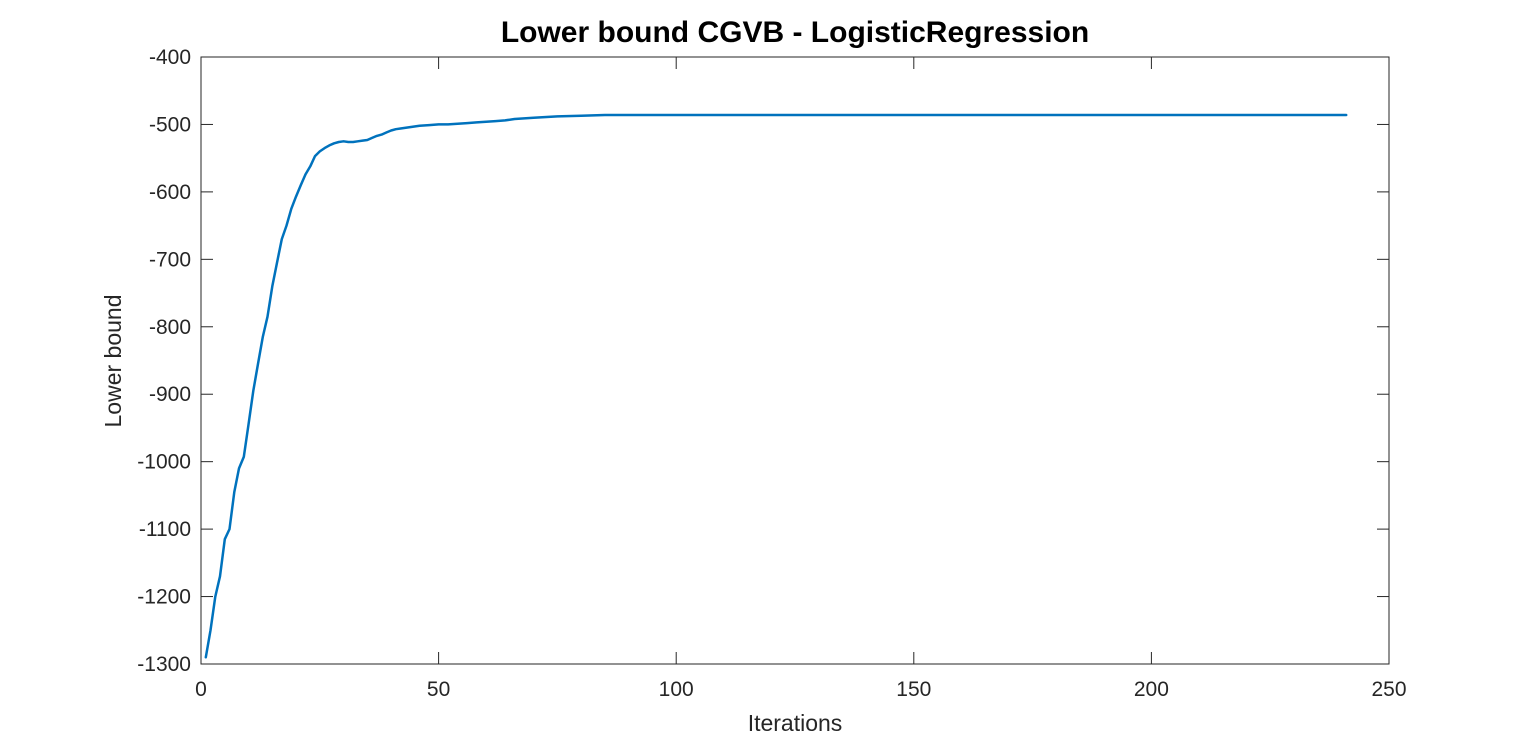  Describe the element at coordinates (164, 462) in the screenshot. I see `y-tick-label: -1000` at that location.